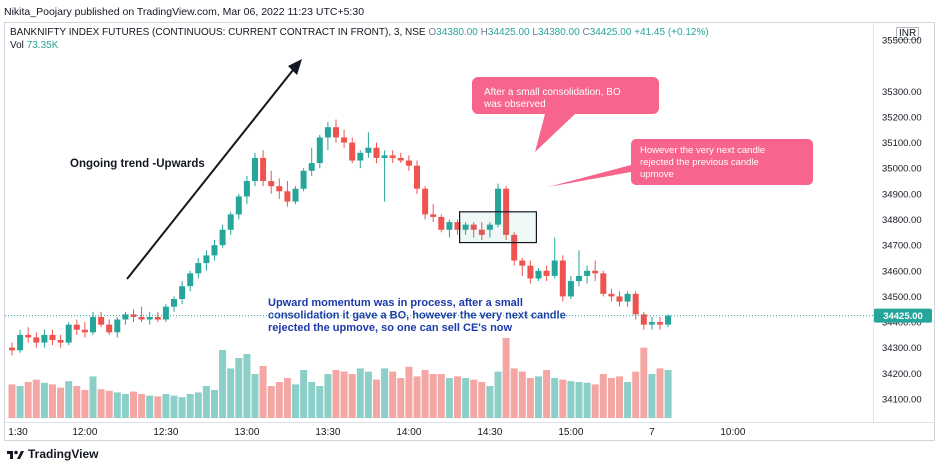 This screenshot has width=940, height=468. What do you see at coordinates (565, 114) in the screenshot?
I see `bo-callout` at bounding box center [565, 114].